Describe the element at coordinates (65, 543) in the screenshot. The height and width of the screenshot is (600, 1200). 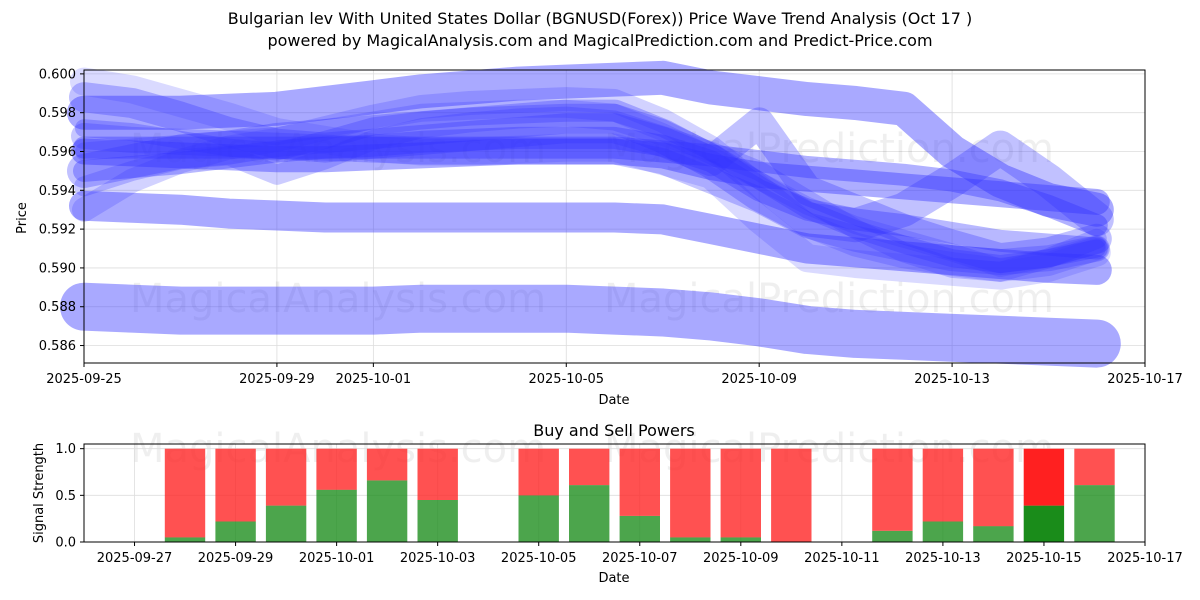
I see `y-tick-label: 0.0` at that location.